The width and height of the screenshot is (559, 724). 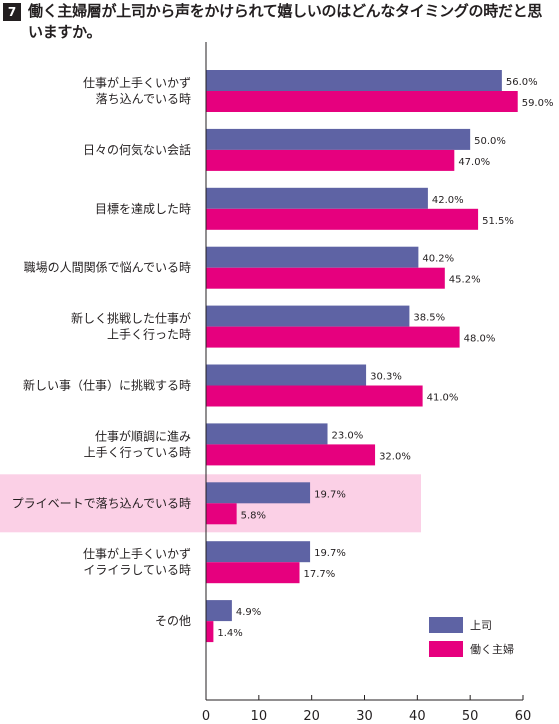 I want to click on category-label: 上手く行っている時, so click(x=137, y=452).